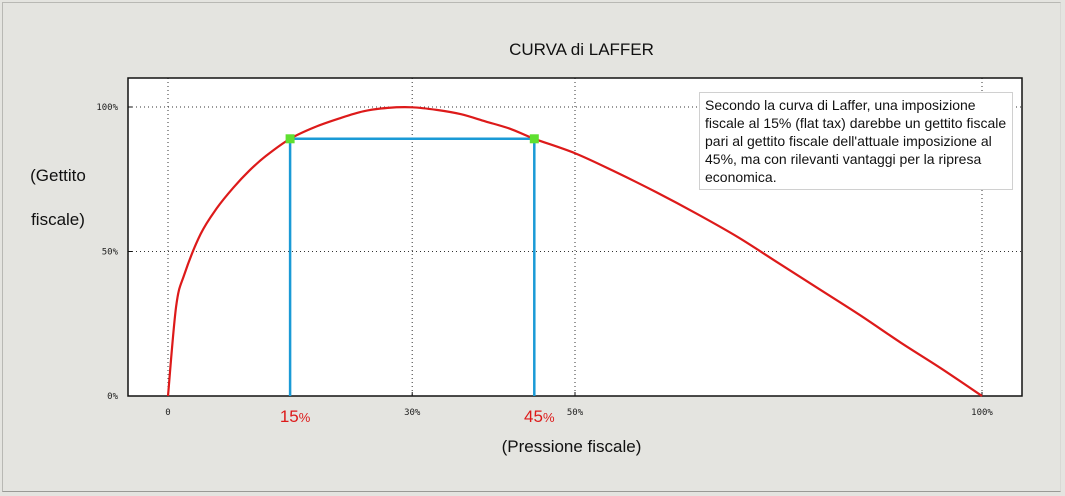  Describe the element at coordinates (571, 446) in the screenshot. I see `x-axis-label: (Pressione fiscale)` at that location.